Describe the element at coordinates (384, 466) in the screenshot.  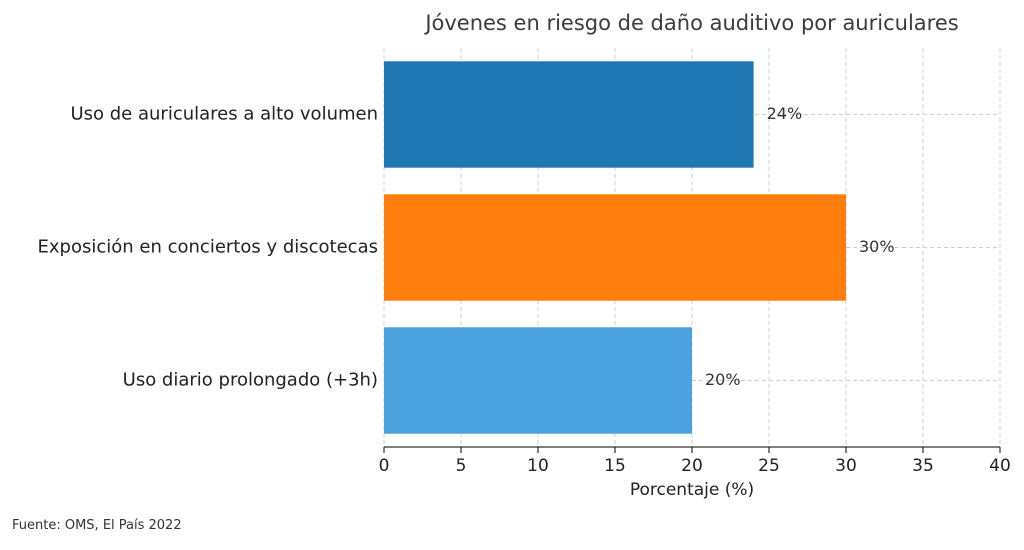
I see `x-tick-label: 0` at that location.